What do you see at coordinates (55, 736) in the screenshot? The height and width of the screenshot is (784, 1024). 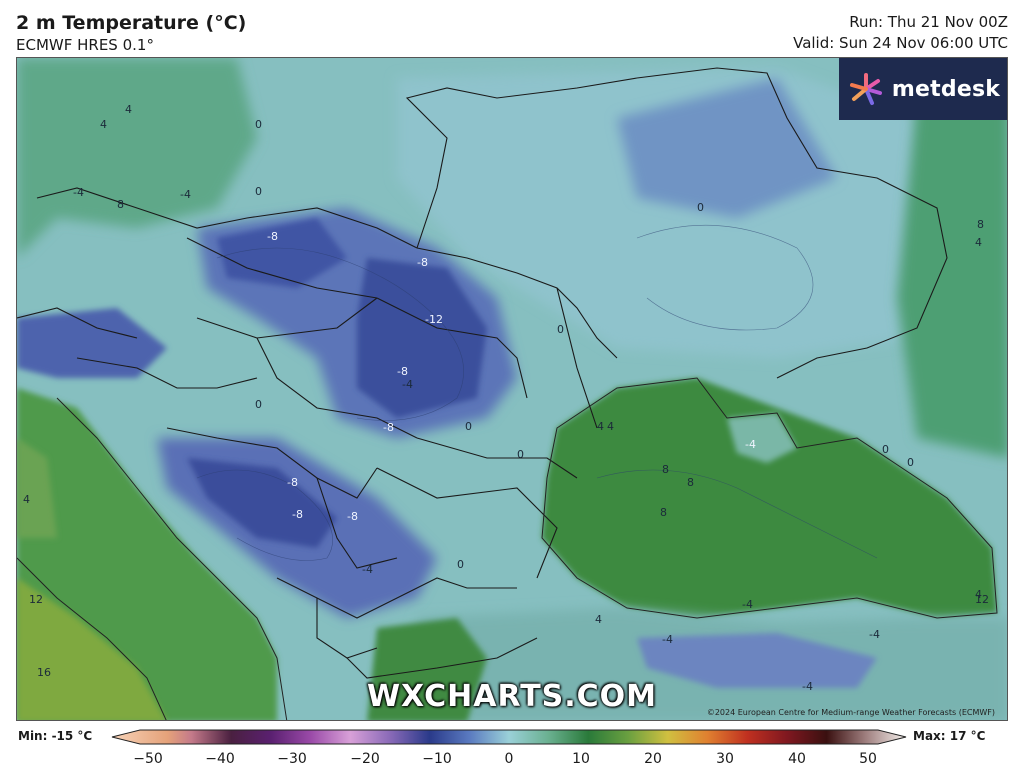 I see `legend-min-label: Min: -15 °C` at bounding box center [55, 736].